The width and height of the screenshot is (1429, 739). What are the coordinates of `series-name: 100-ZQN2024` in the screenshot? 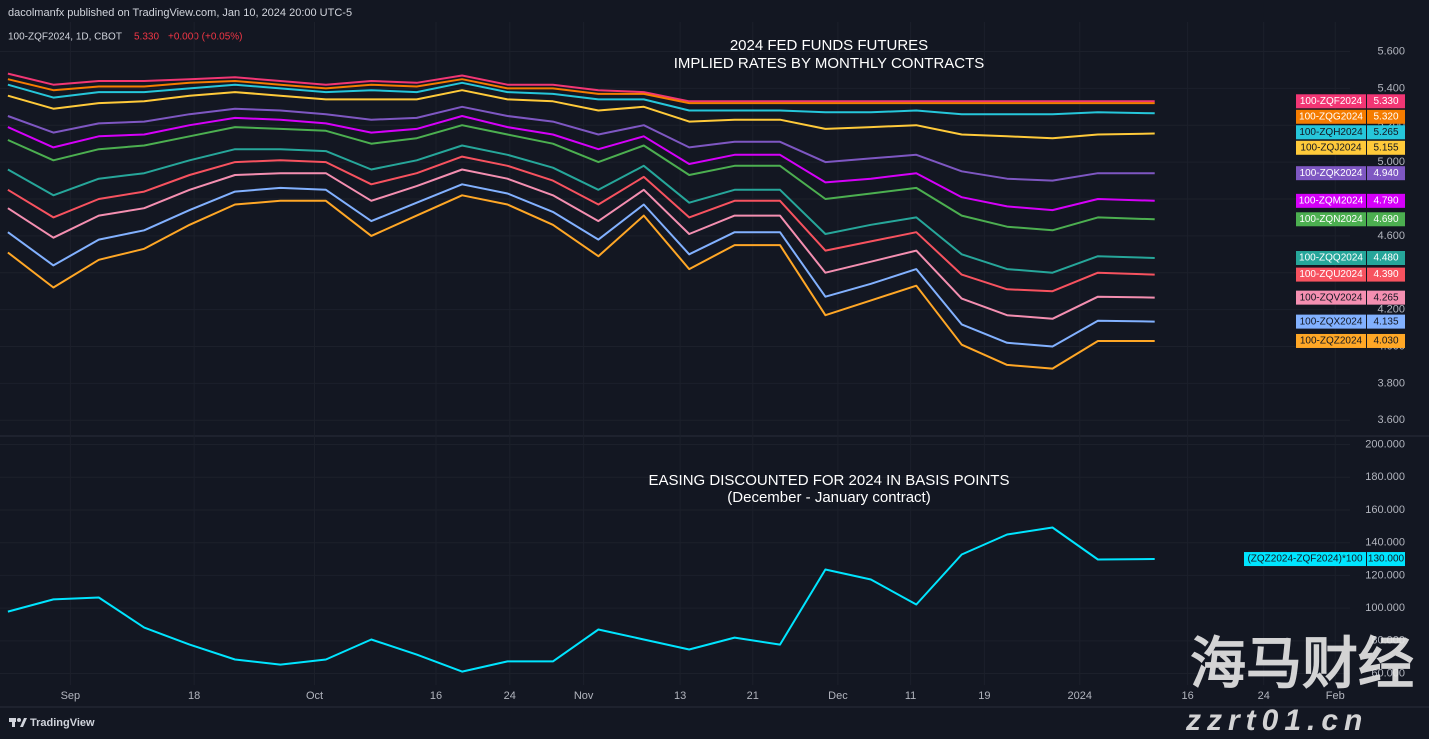 It's located at (1331, 219).